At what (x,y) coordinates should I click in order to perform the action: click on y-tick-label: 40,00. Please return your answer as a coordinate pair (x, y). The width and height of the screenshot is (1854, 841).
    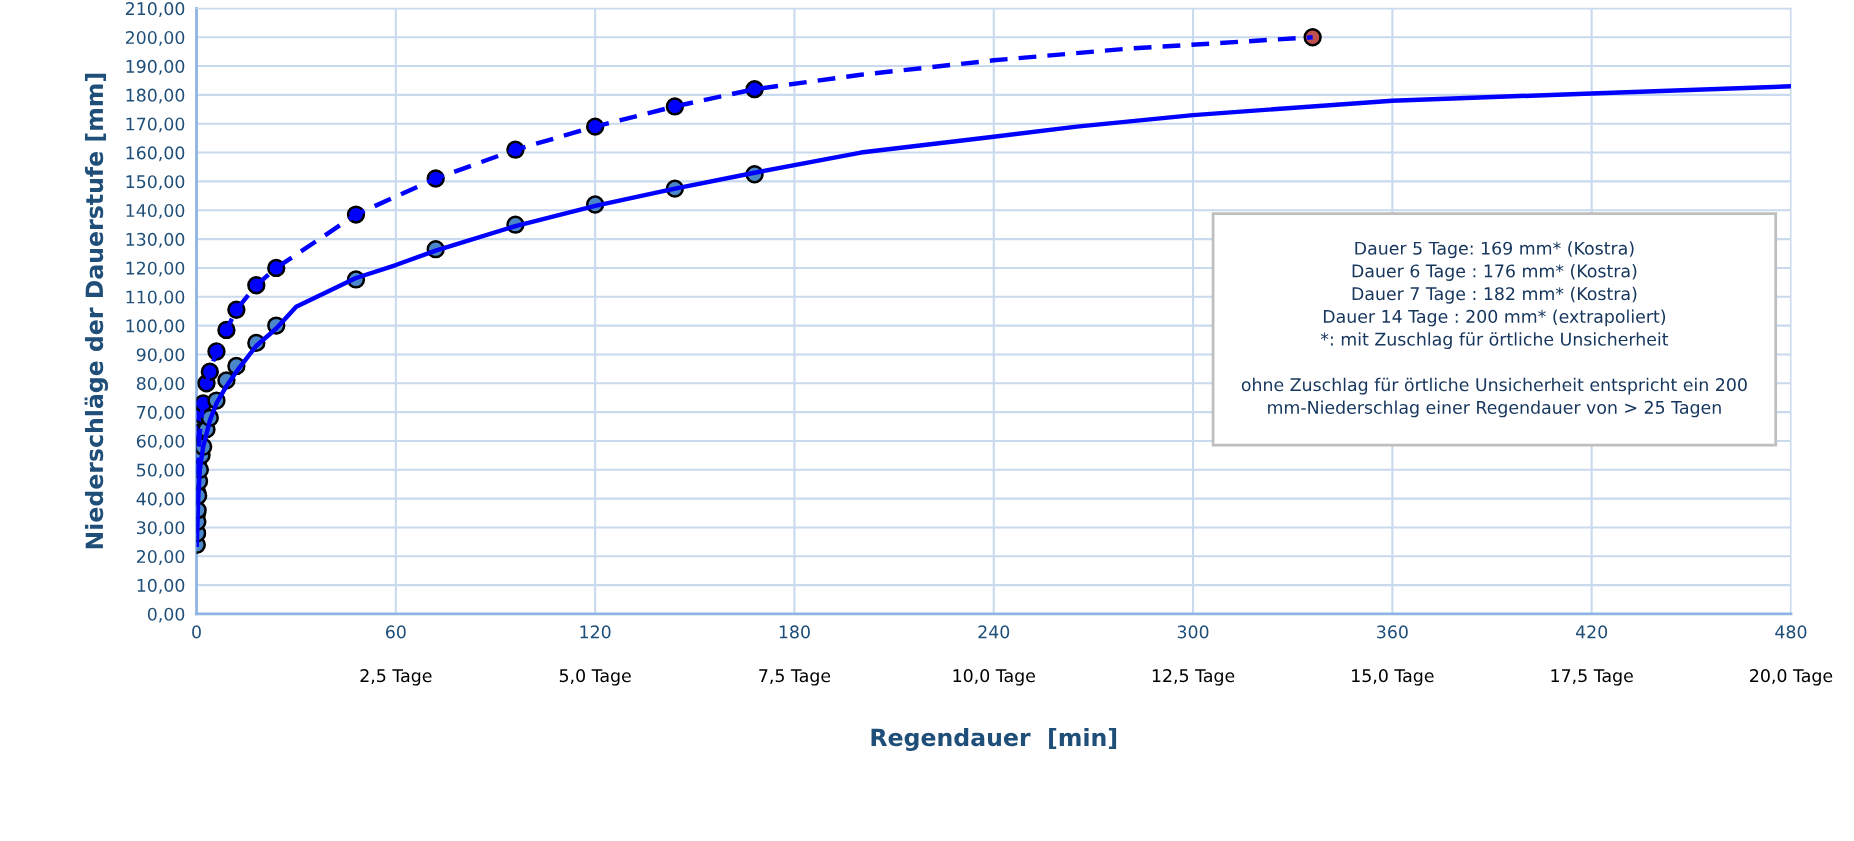
    Looking at the image, I should click on (160, 500).